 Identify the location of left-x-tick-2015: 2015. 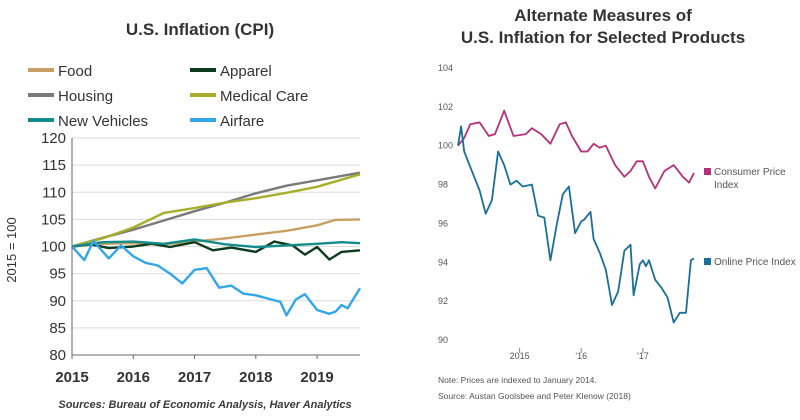
(71, 377).